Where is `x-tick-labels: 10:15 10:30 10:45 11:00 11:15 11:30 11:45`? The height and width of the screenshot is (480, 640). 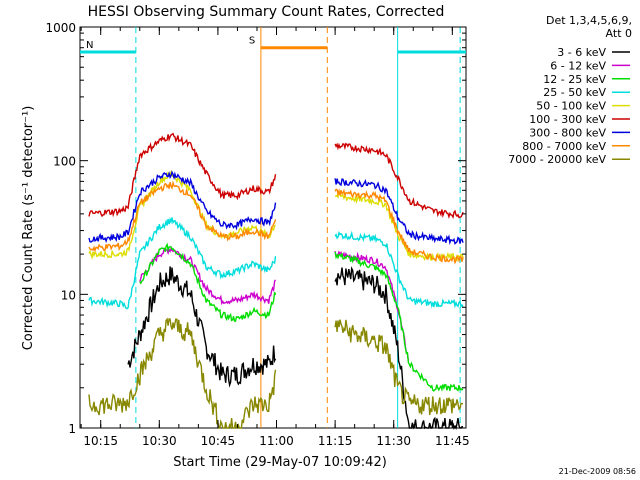 x-tick-labels: 10:15 10:30 10:45 11:00 11:15 11:30 11:45 is located at coordinates (276, 441).